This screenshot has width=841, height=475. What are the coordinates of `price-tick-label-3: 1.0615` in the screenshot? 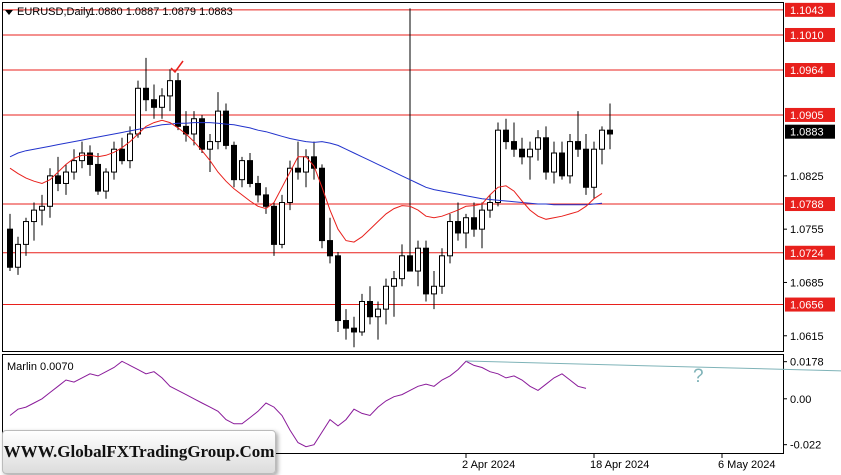 It's located at (807, 337).